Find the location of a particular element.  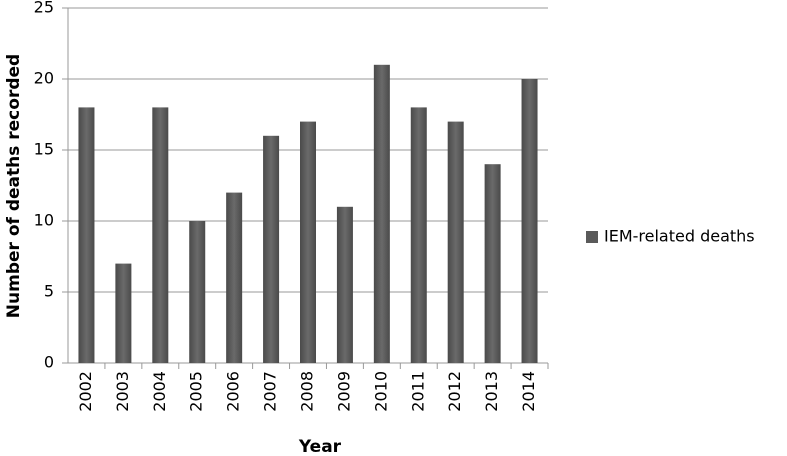

y-tick-label: 10 is located at coordinates (44, 220).